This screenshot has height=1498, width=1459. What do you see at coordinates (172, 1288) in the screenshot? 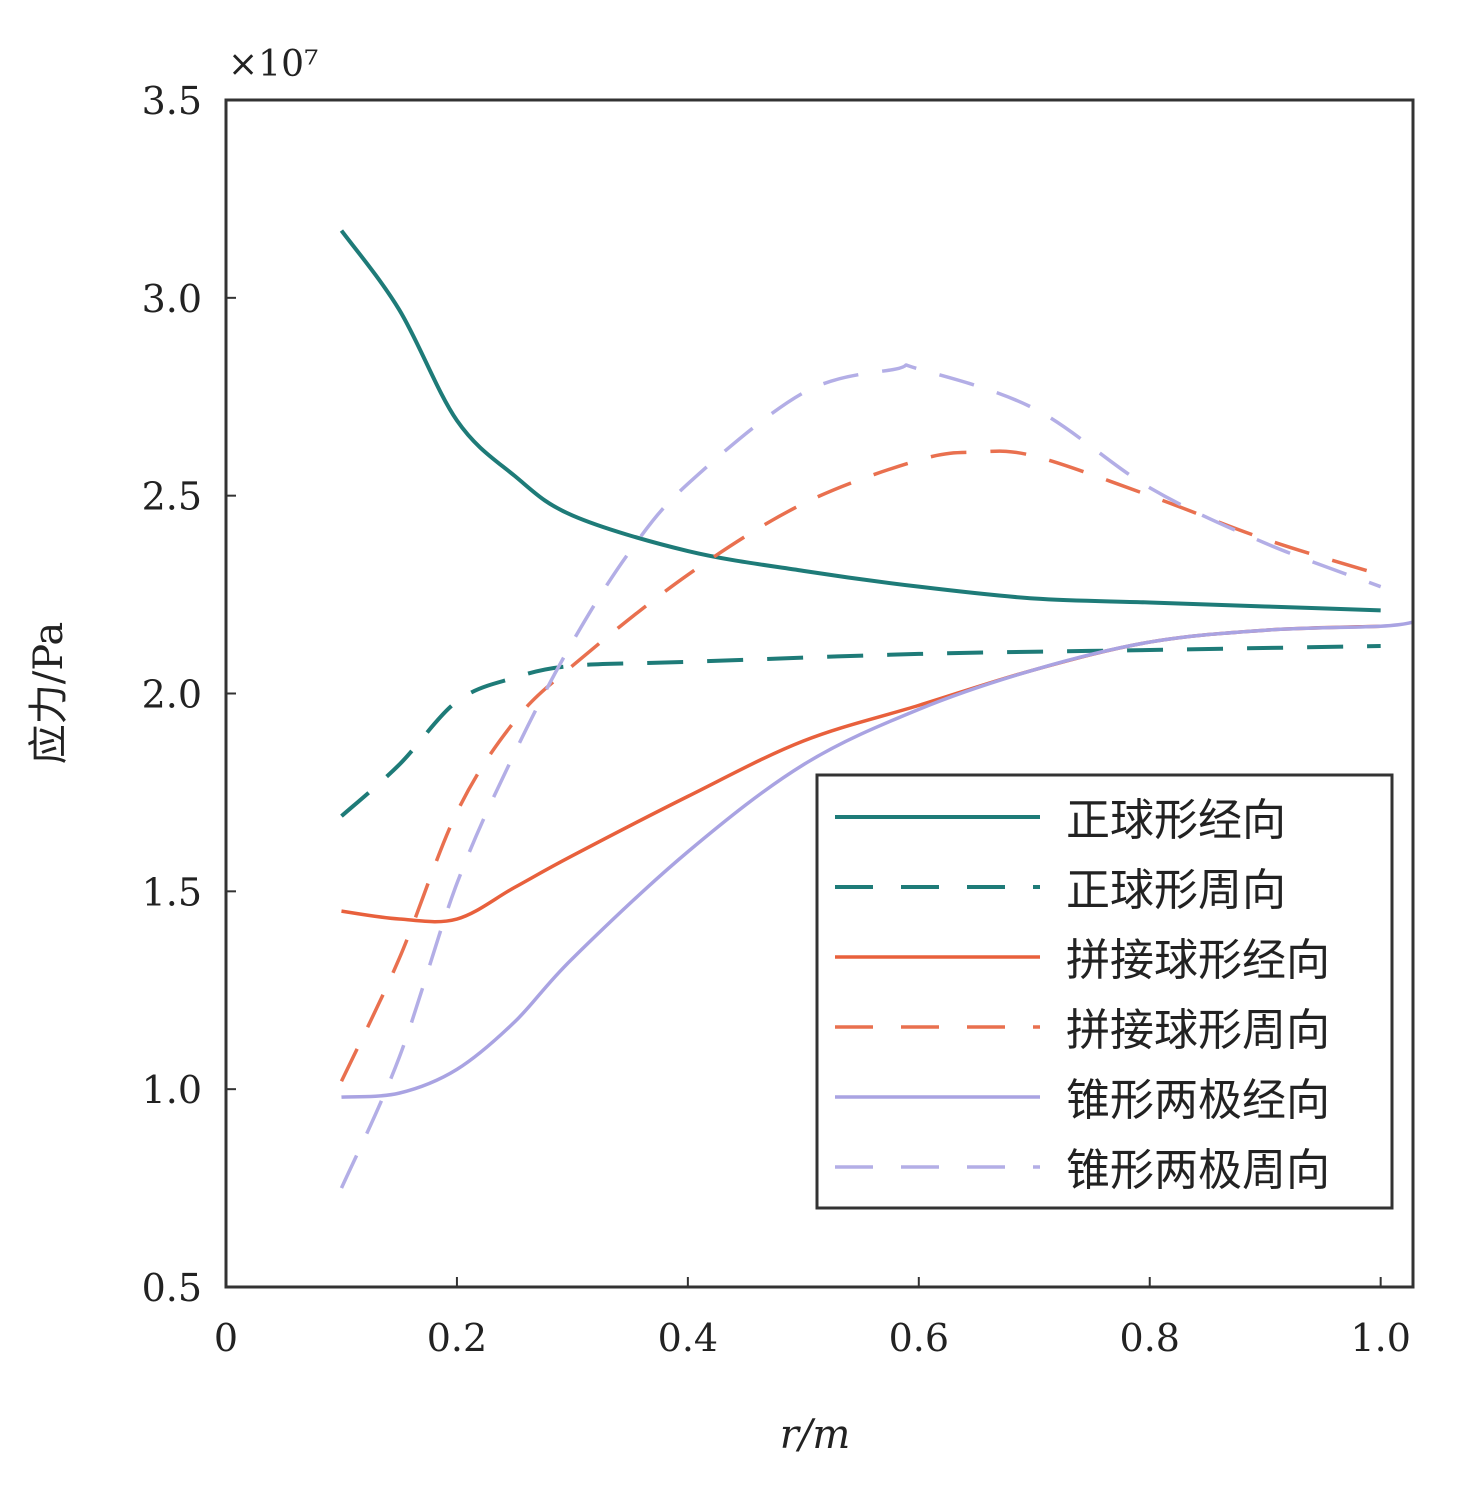
I see `y-tick-label: 0.5` at bounding box center [172, 1288].